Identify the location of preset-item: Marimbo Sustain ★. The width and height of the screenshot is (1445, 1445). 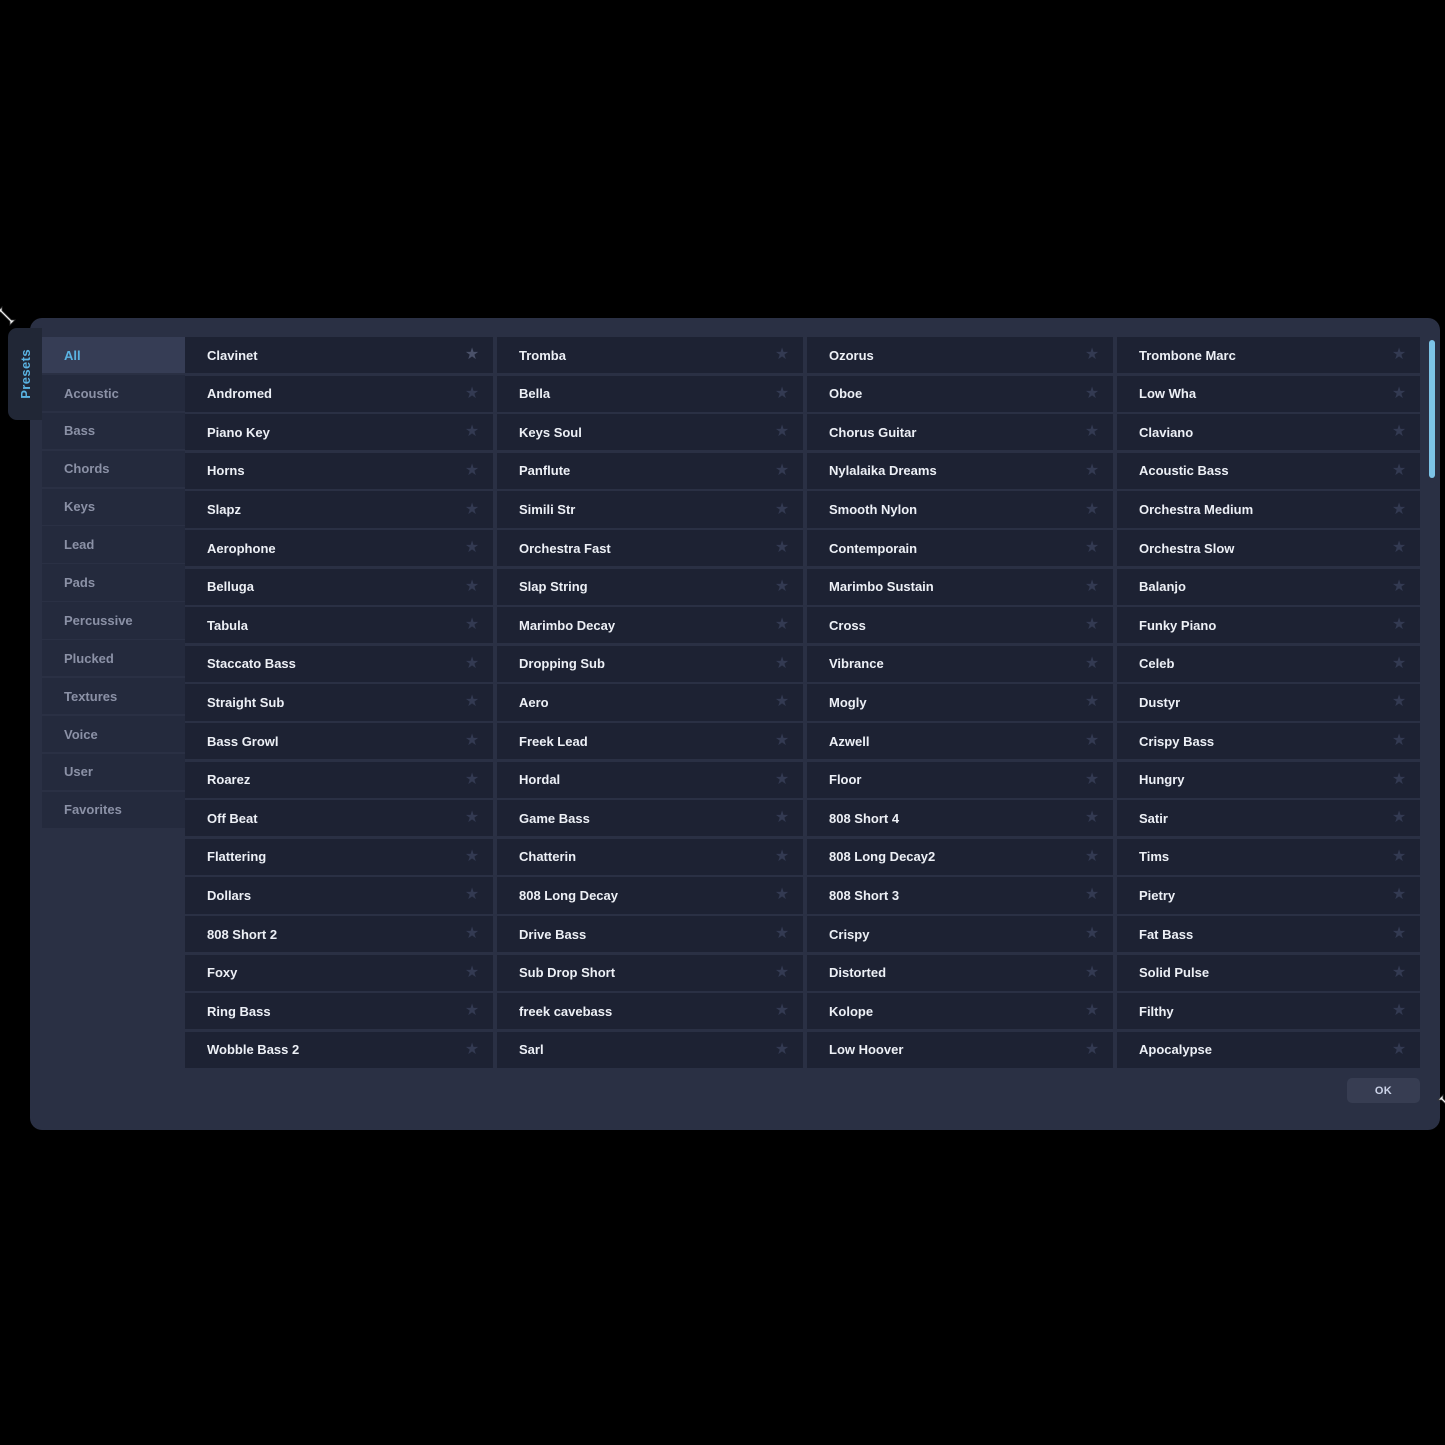
(960, 586).